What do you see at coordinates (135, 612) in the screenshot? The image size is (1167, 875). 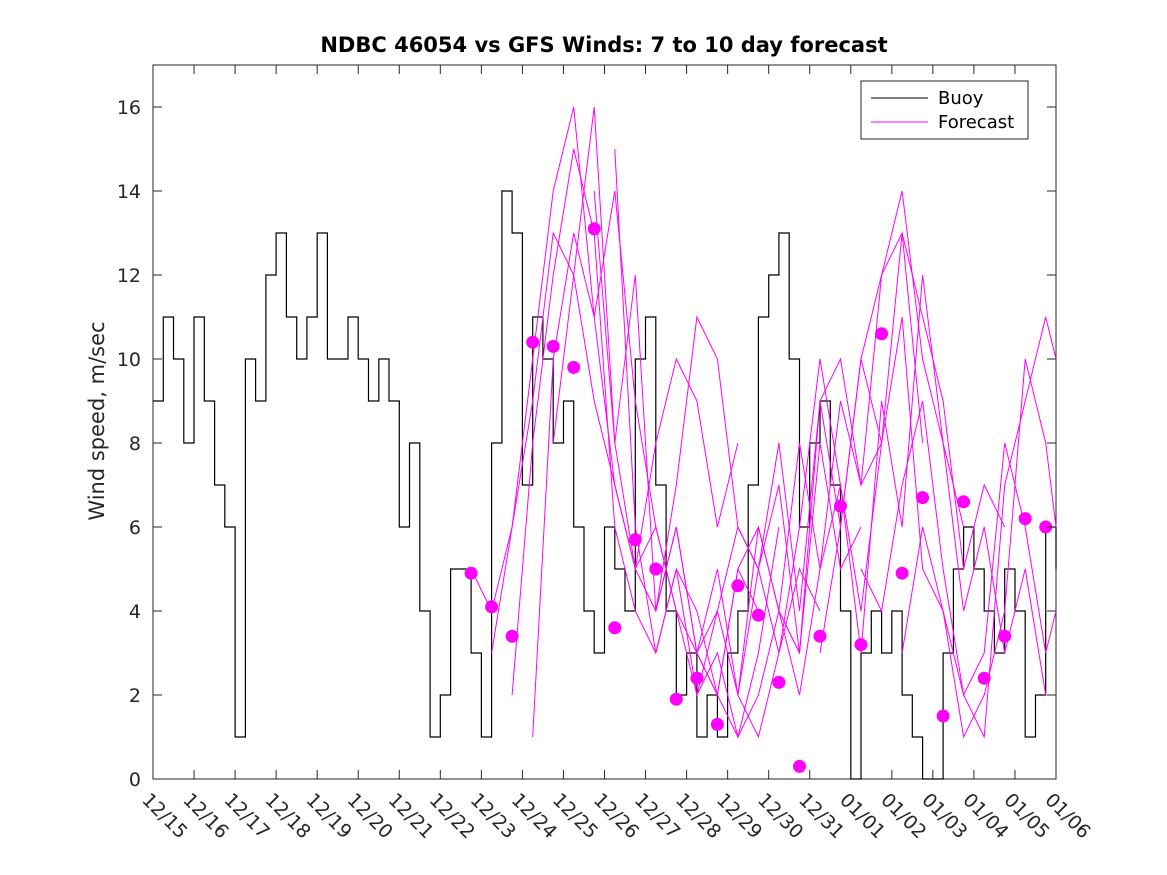 I see `y-tick-label: 4` at bounding box center [135, 612].